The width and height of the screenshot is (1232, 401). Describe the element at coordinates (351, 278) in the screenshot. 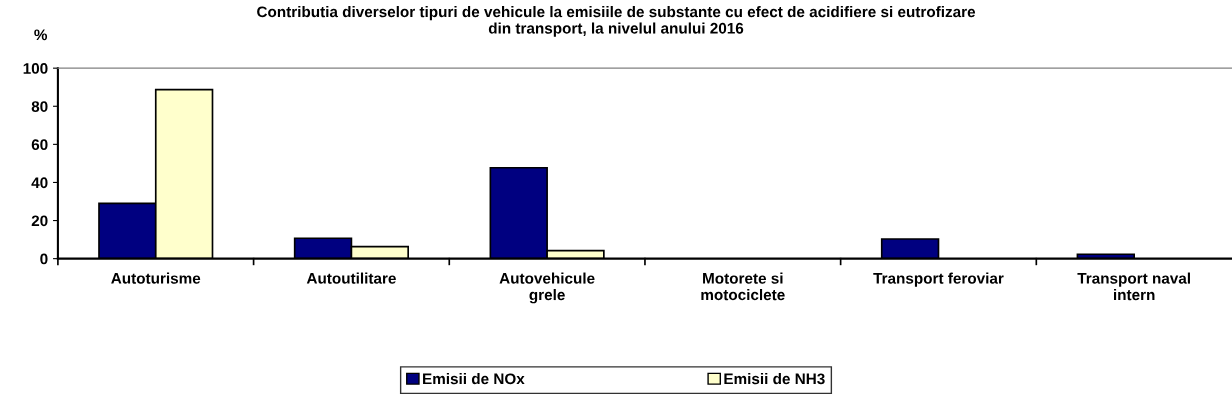

I see `x-tick-label: Autoutilitare` at that location.